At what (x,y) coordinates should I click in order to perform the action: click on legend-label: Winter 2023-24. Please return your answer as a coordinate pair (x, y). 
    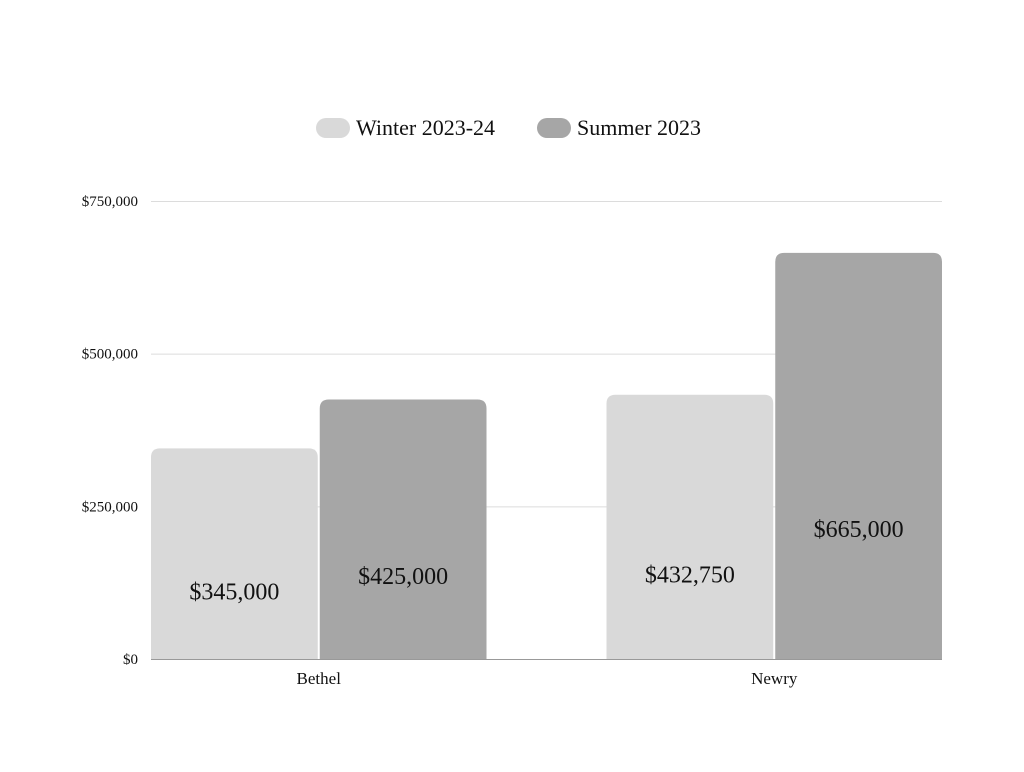
    Looking at the image, I should click on (425, 127).